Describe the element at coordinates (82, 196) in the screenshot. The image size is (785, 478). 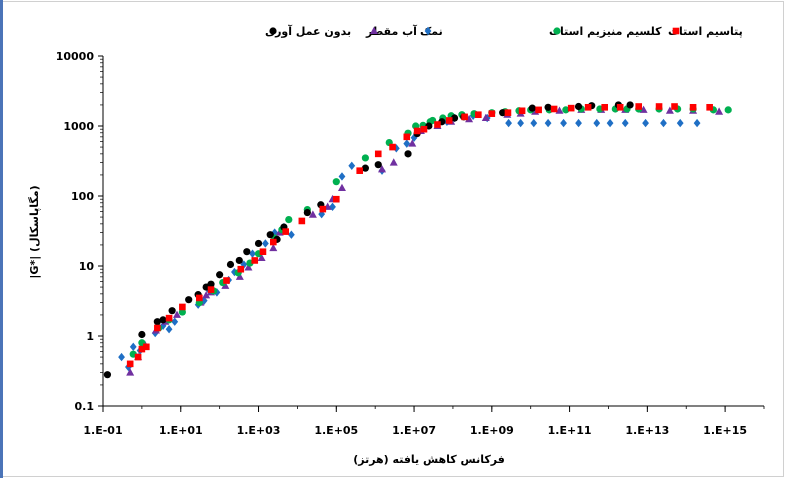
I see `y-tick-label: 100` at that location.